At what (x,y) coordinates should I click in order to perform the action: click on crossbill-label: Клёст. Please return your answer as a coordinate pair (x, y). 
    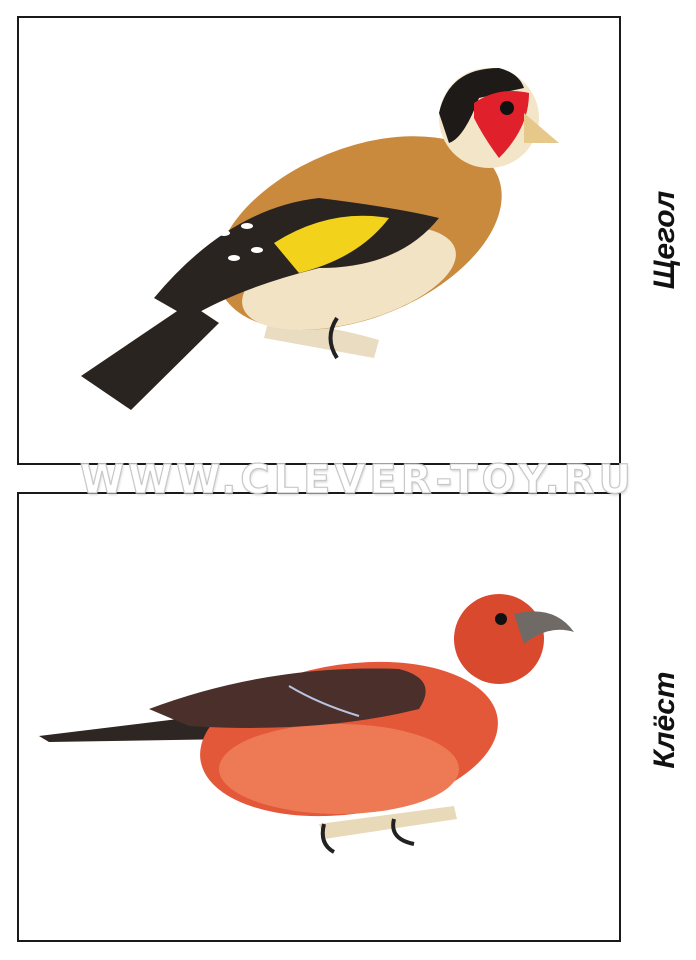
    Looking at the image, I should click on (664, 720).